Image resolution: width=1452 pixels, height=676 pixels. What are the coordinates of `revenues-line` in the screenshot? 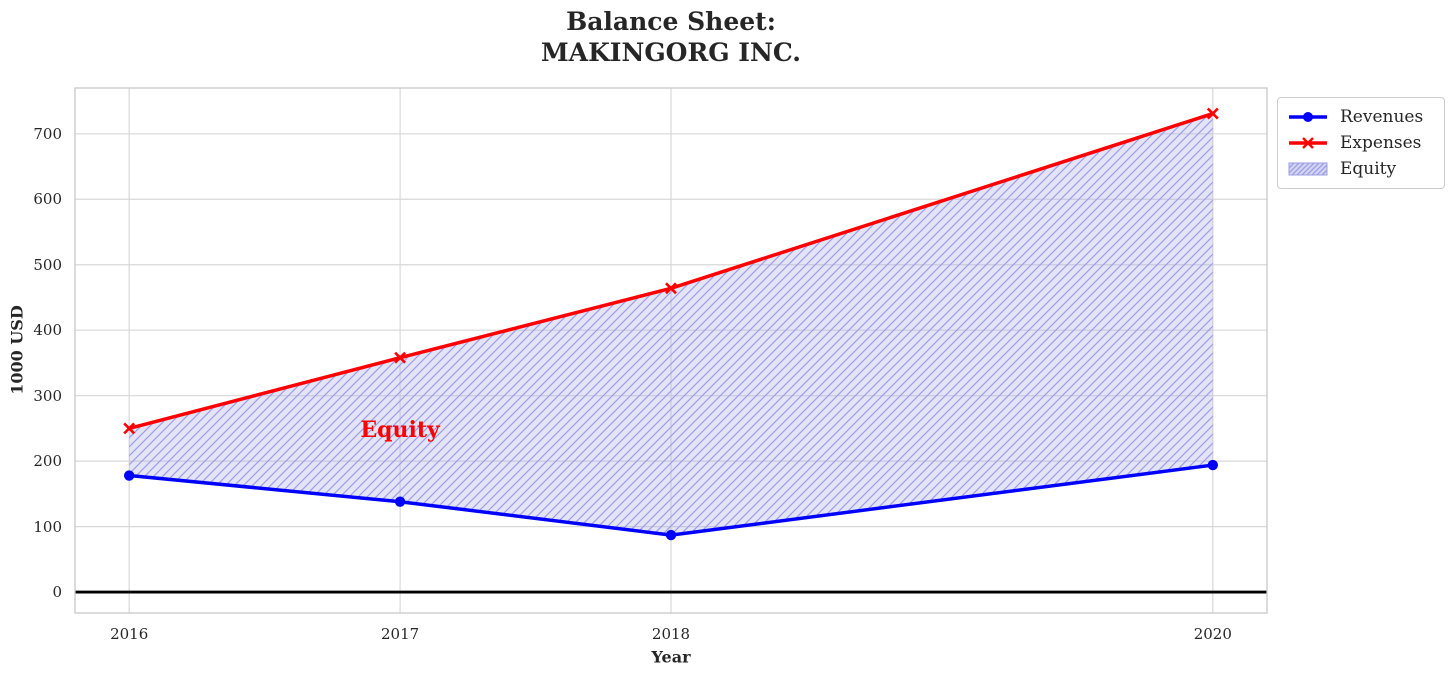 It's located at (671, 500).